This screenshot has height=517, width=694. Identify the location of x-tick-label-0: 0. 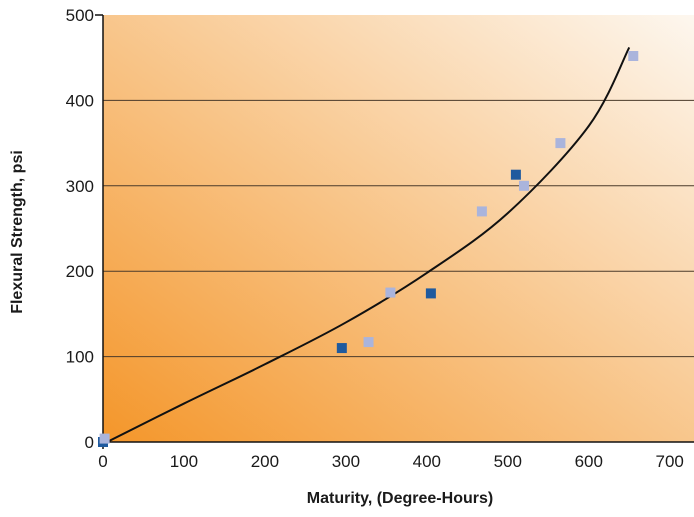
(102, 461).